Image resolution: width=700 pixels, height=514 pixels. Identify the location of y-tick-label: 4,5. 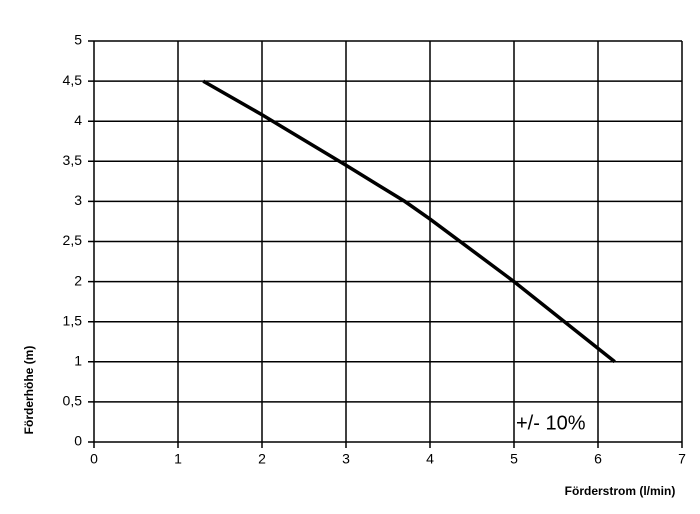
(73, 80).